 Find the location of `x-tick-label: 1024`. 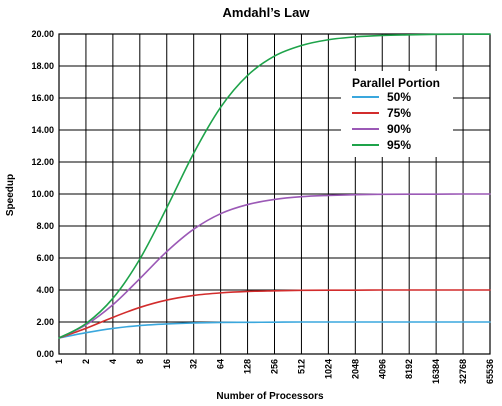

x-tick-label: 1024 is located at coordinates (328, 369).